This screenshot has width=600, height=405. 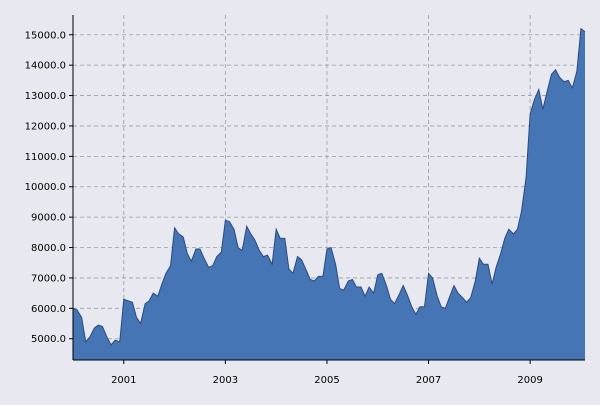 I want to click on y-tick-label: 13000.0, so click(x=45, y=96).